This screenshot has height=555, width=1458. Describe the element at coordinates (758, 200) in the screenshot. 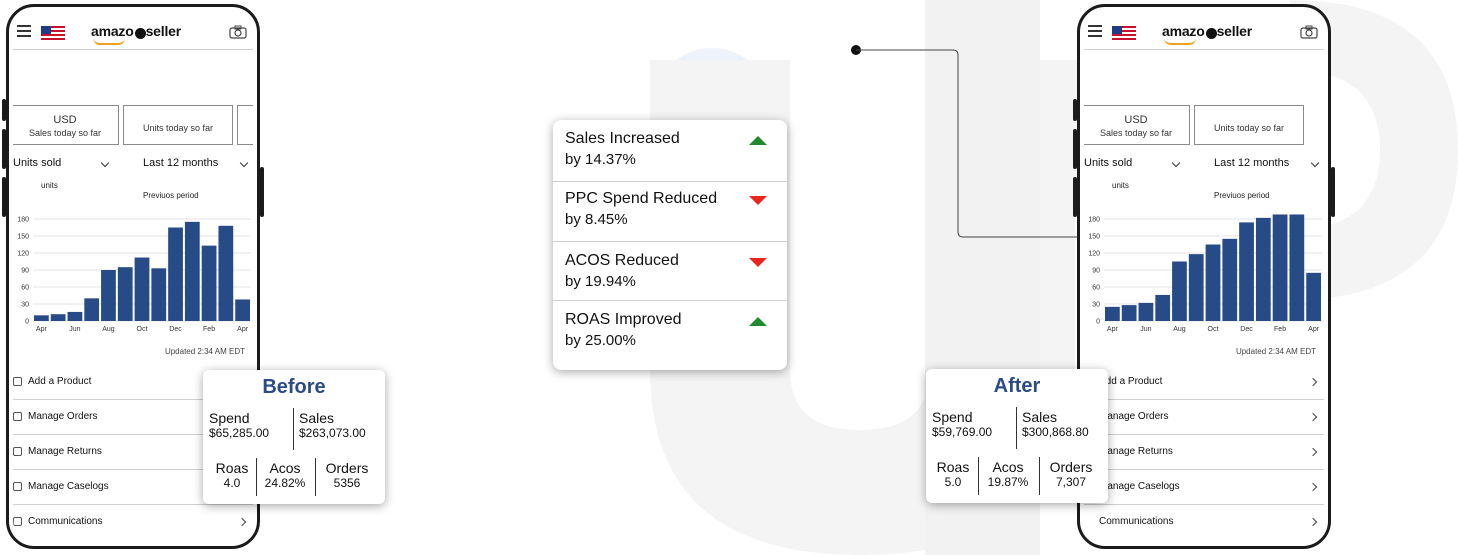

I see `arrow-down-icon` at that location.